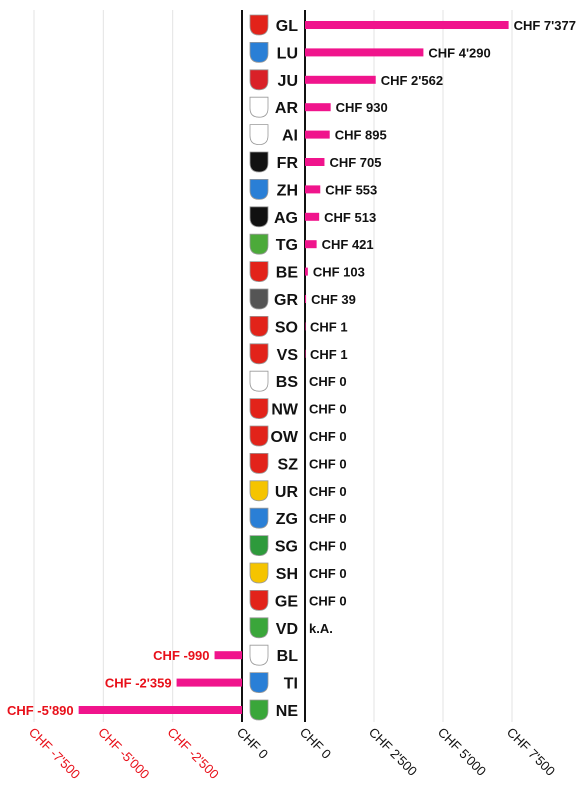  Describe the element at coordinates (531, 752) in the screenshot. I see `tick-label-positive-axis: CHF 7'500` at that location.